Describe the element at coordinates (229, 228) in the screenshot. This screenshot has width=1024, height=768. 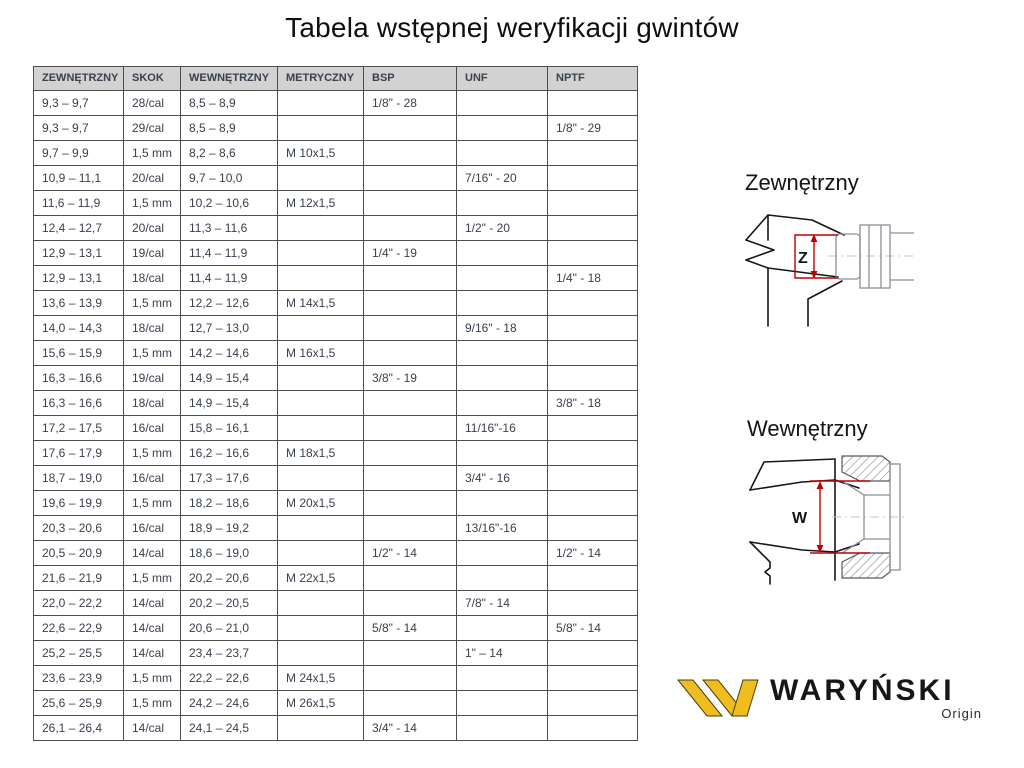
I see `table-cell: 11,3 – 11,6` at that location.